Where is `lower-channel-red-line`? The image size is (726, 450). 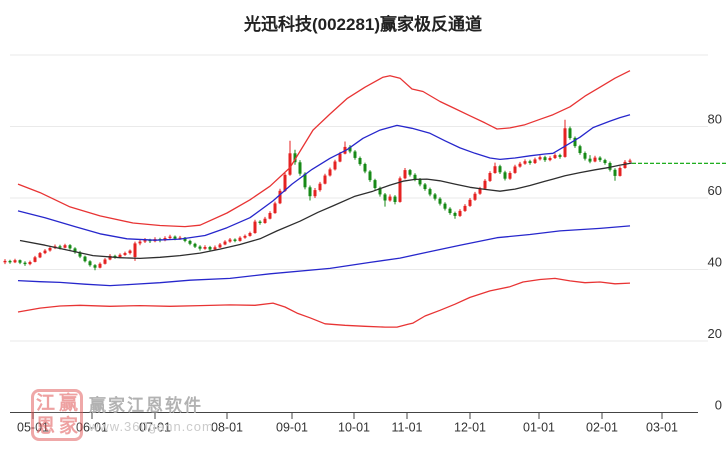
lower-channel-red-line is located at coordinates (324, 302).